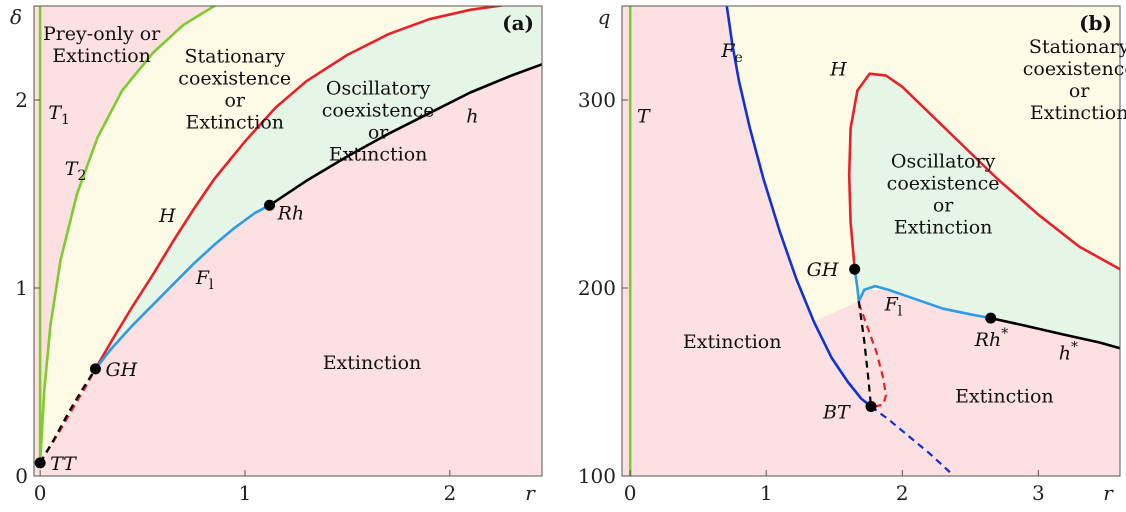 The image size is (1126, 512). Describe the element at coordinates (604, 17) in the screenshot. I see `y-axis-label: q` at that location.